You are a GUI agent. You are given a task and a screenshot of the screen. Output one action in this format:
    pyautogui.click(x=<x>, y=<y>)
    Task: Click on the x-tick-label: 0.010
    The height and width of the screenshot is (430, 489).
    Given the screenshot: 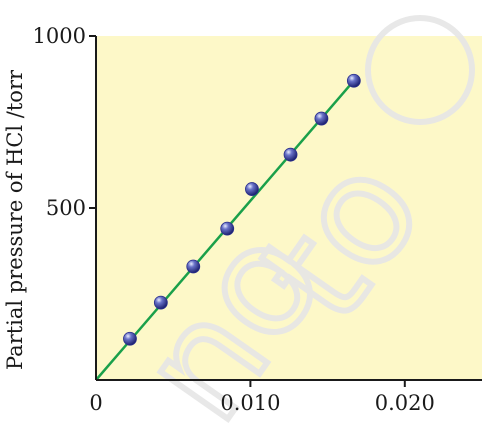 What is the action you would take?
    pyautogui.click(x=250, y=403)
    